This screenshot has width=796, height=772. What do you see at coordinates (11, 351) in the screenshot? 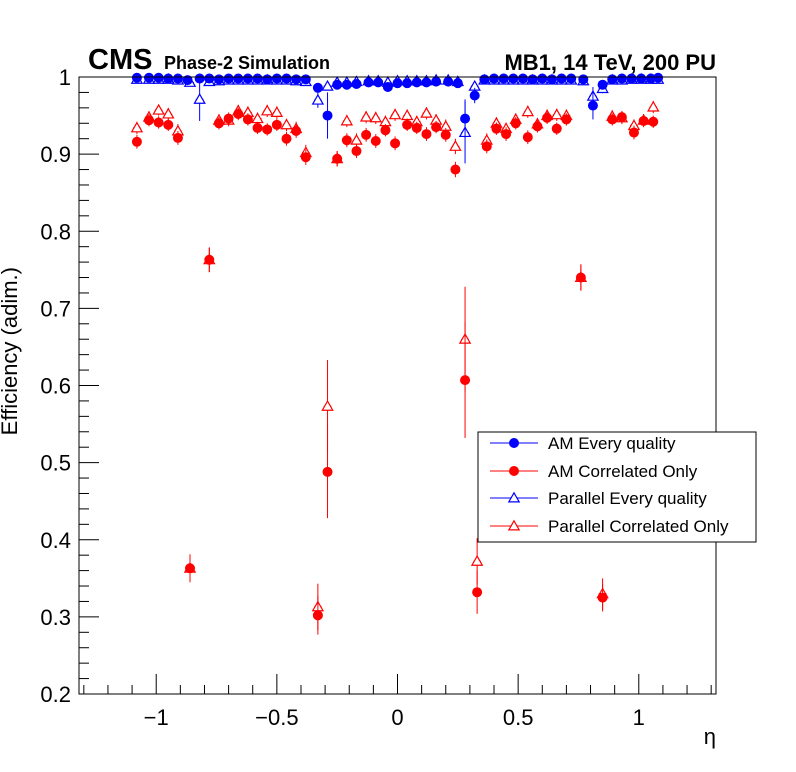
I see `y-axis-title: Efficiency (adim.)` at bounding box center [11, 351].